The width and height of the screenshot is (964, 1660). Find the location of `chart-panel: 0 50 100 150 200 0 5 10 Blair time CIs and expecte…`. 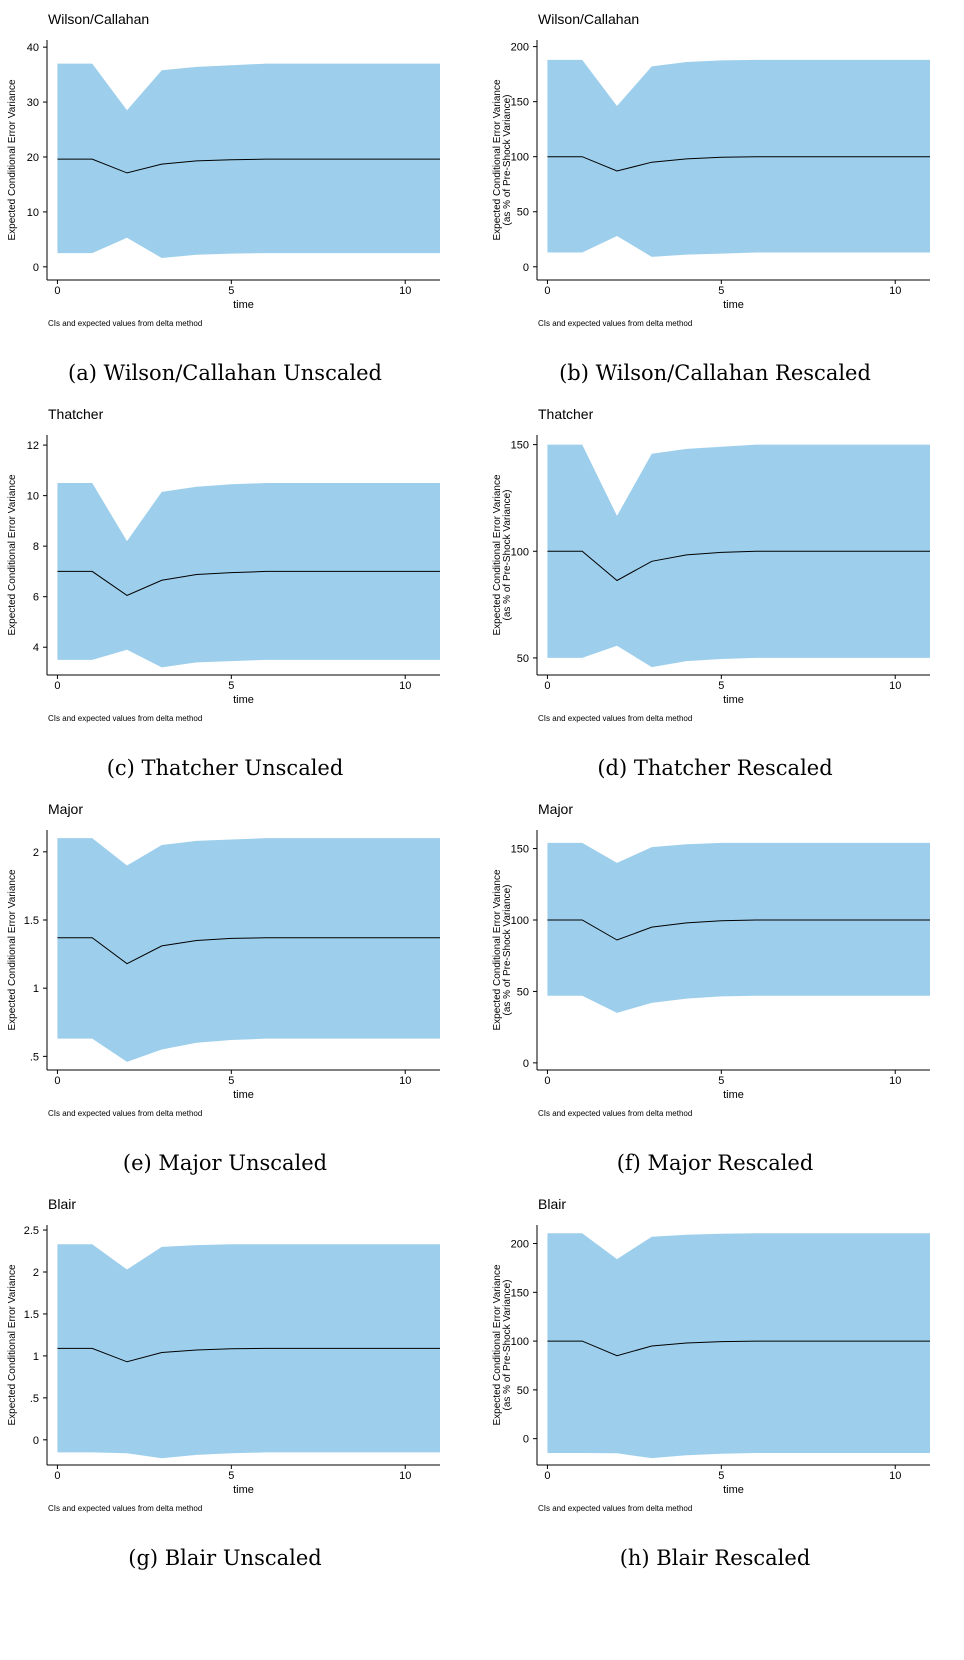

chart-panel: 0 50 100 150 200 0 5 10 Blair time CIs and expecte… is located at coordinates (711, 1383).